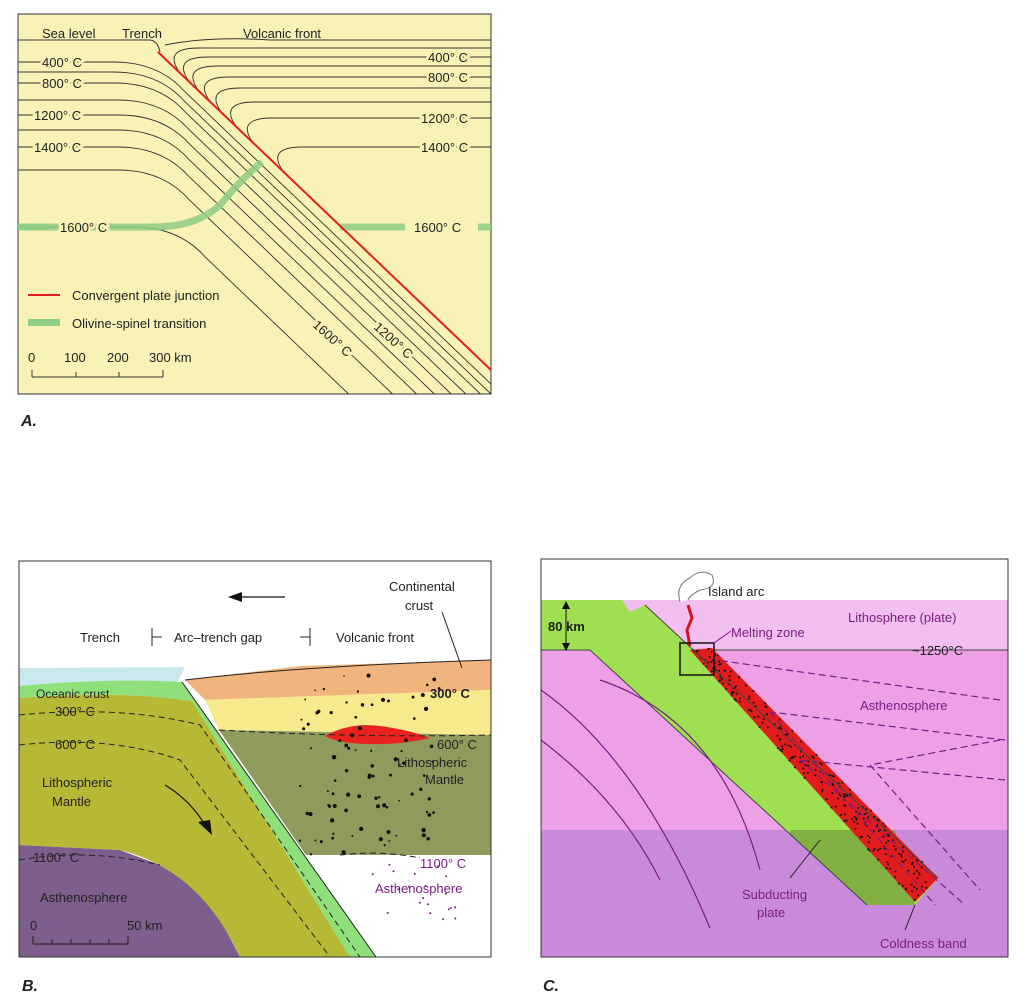 The image size is (1024, 997). What do you see at coordinates (448, 77) in the screenshot?
I see `isotherm-label: 800° C` at bounding box center [448, 77].